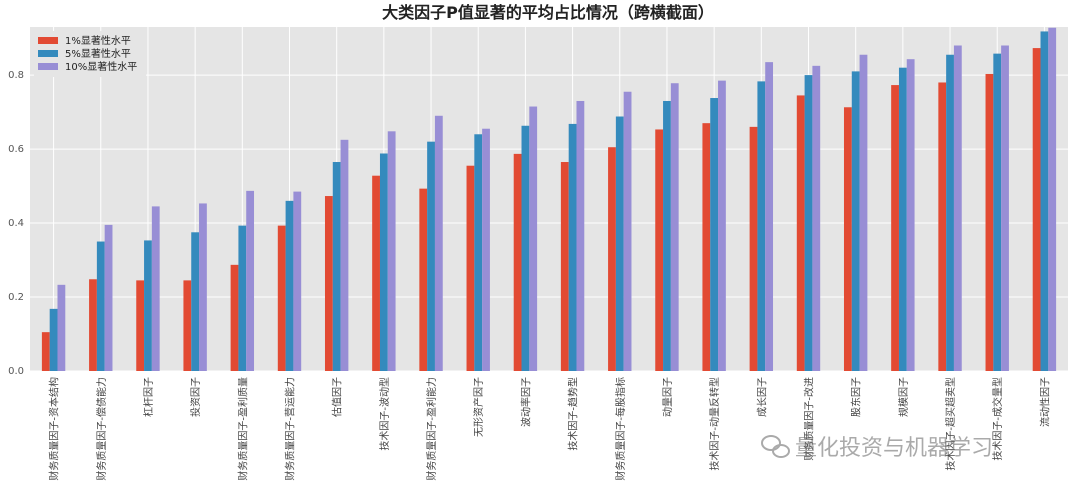 The height and width of the screenshot is (491, 1080). What do you see at coordinates (16, 371) in the screenshot?
I see `y-tick-label: 0.0` at bounding box center [16, 371].